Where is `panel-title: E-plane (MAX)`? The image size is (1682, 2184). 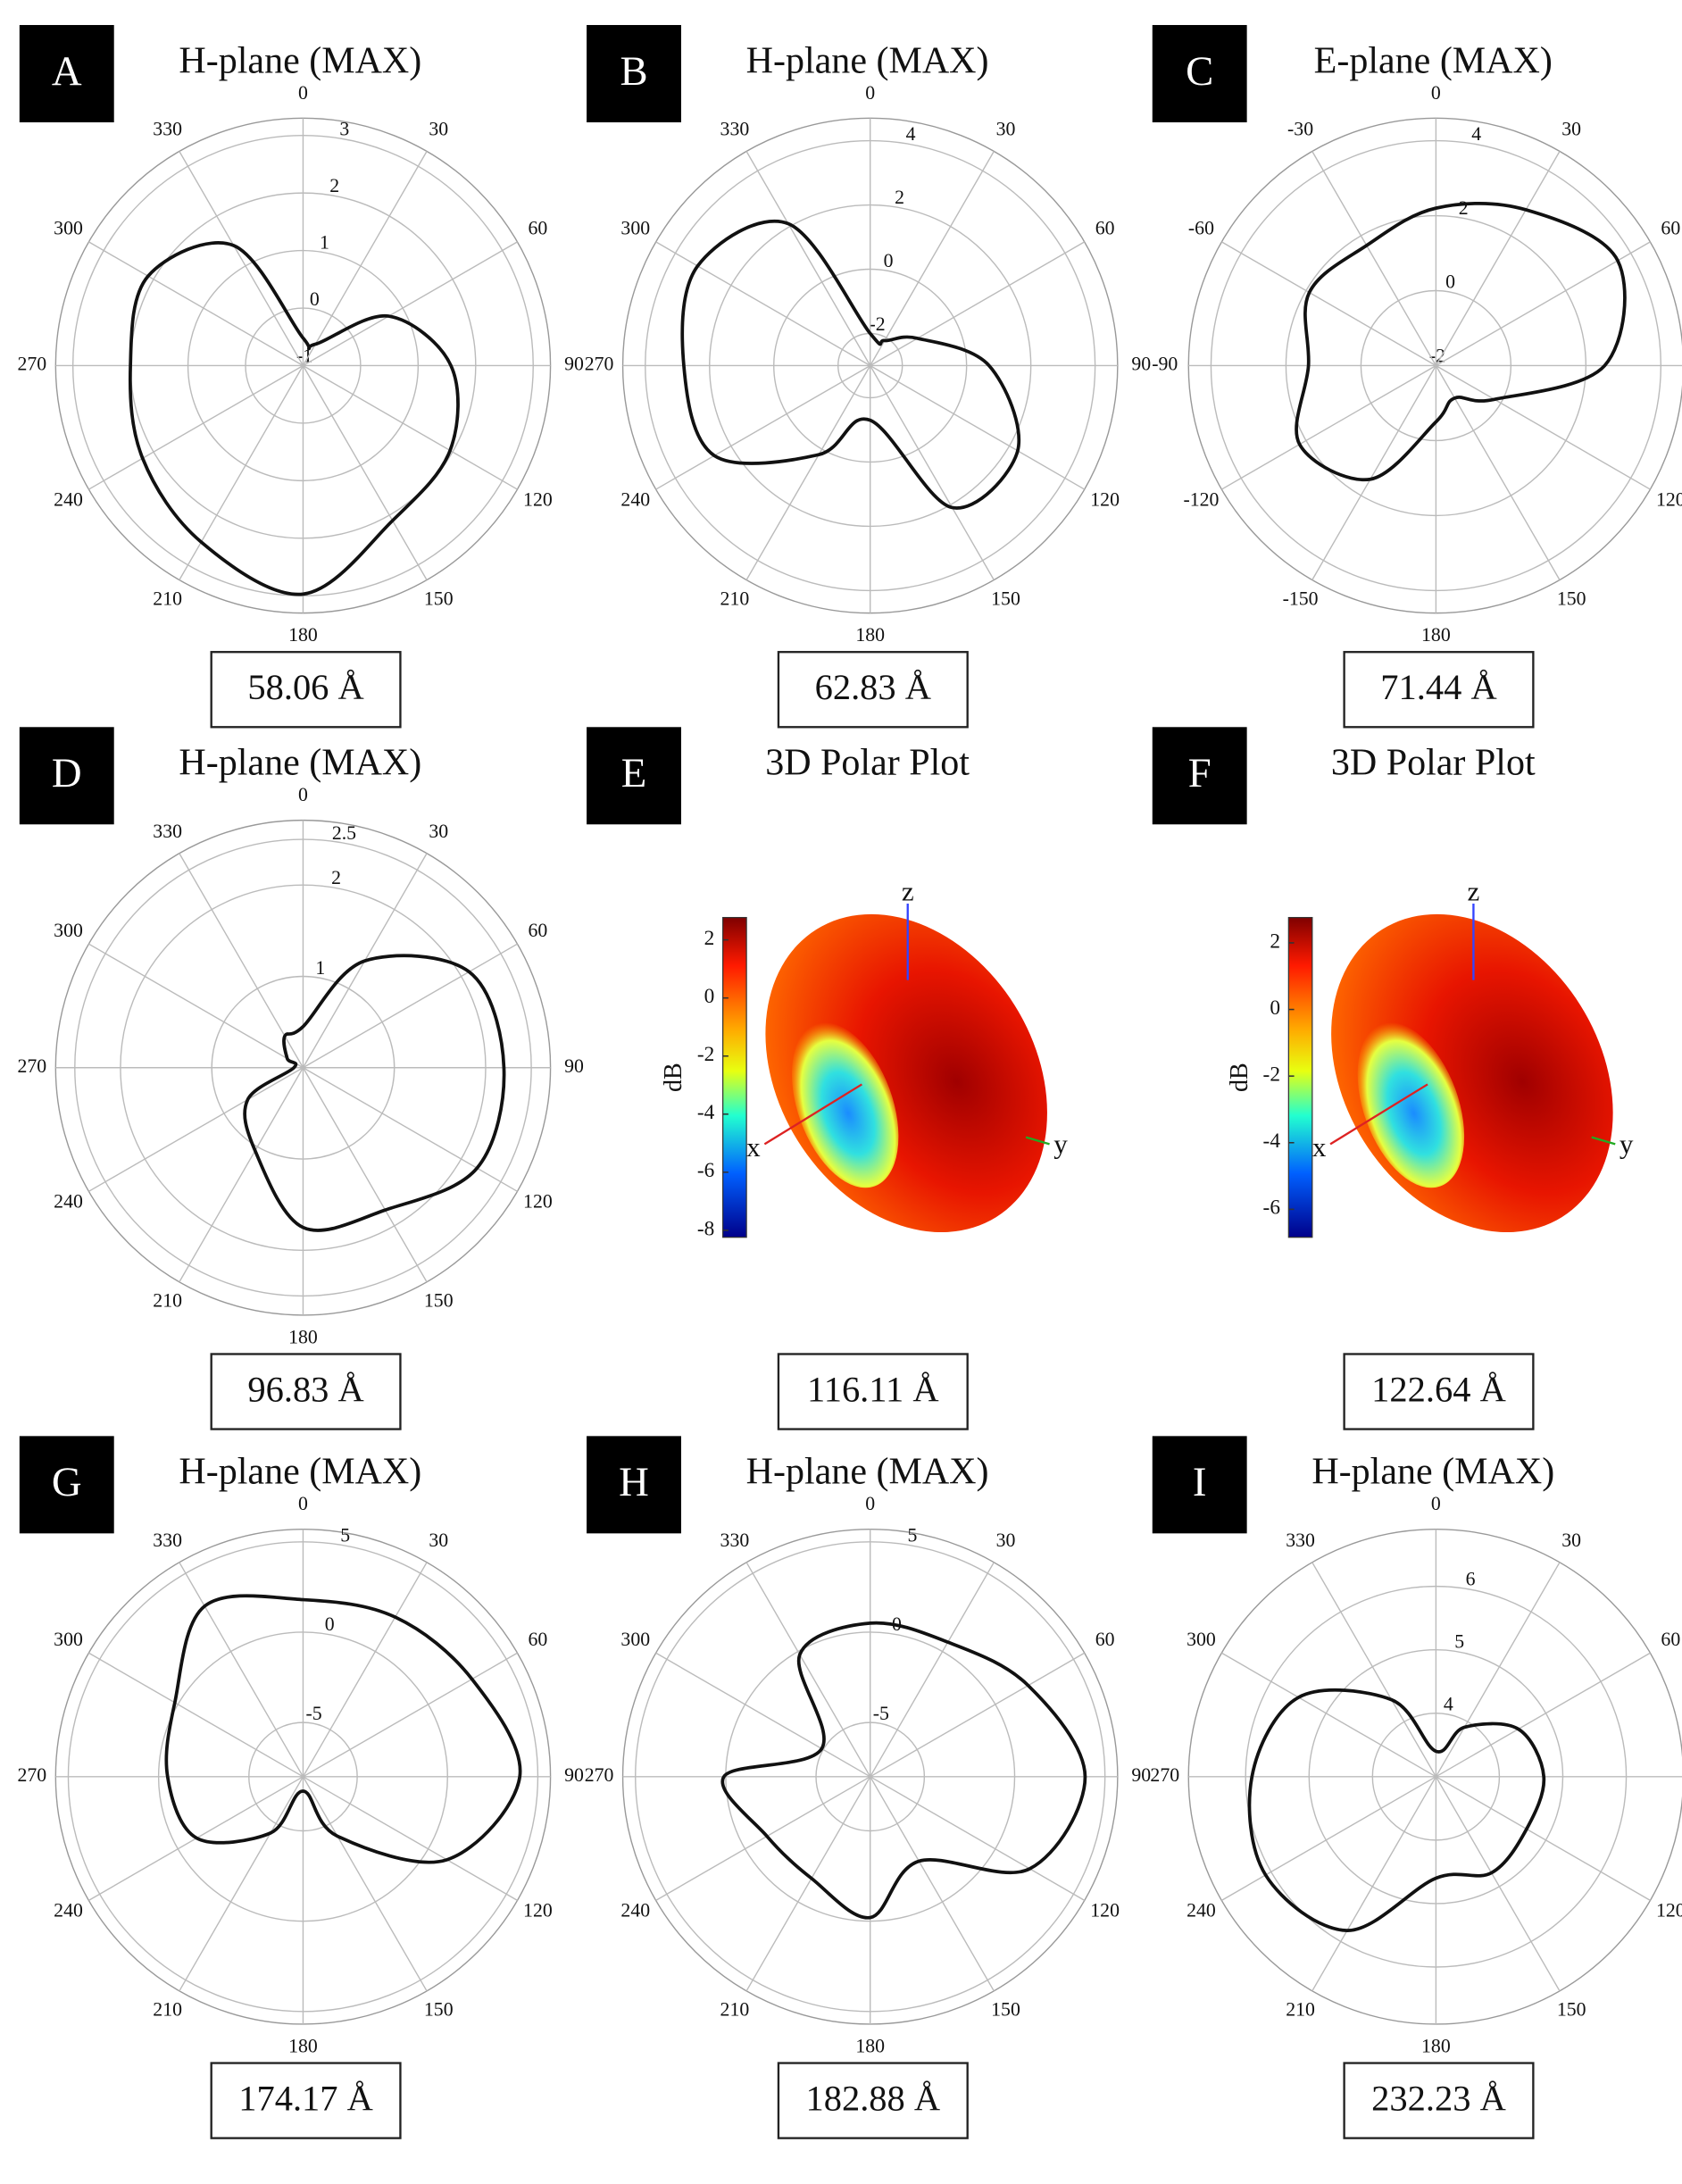
panel-title: E-plane (MAX) is located at coordinates (1433, 60).